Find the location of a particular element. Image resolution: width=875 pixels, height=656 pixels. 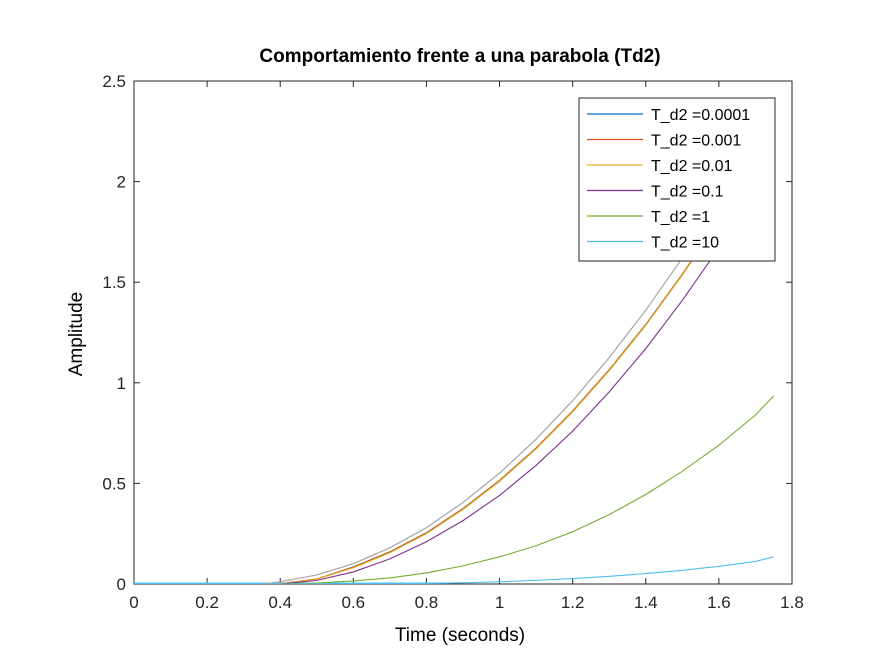

y-tick-label: 1 is located at coordinates (121, 383).